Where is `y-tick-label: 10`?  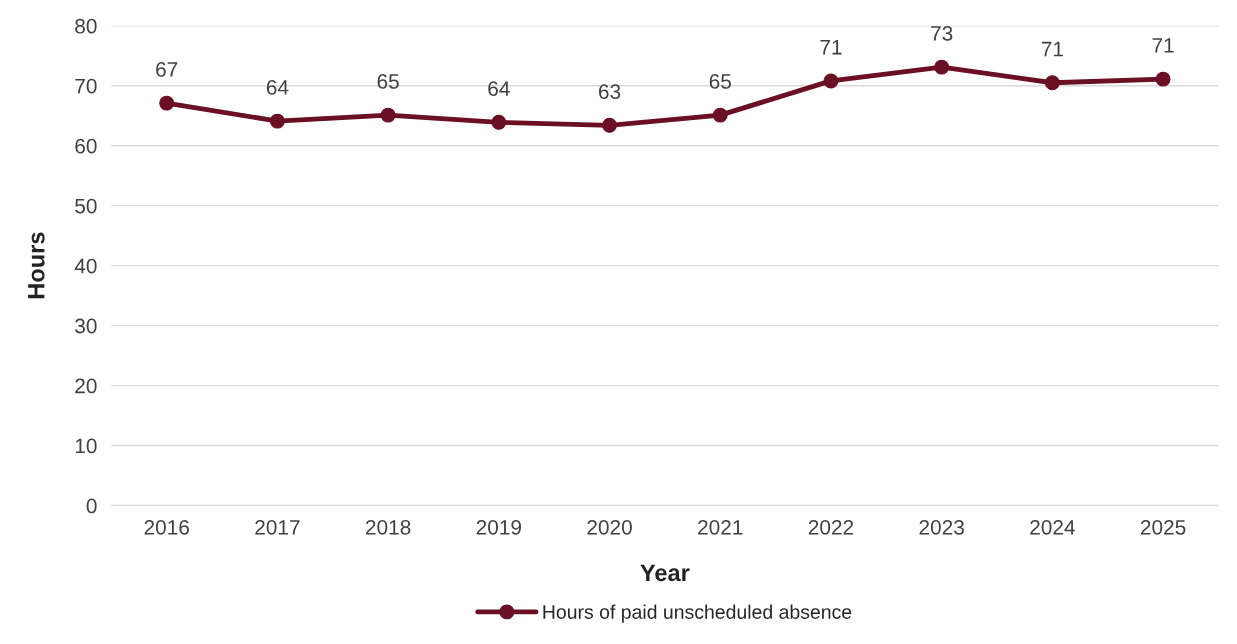
y-tick-label: 10 is located at coordinates (86, 446).